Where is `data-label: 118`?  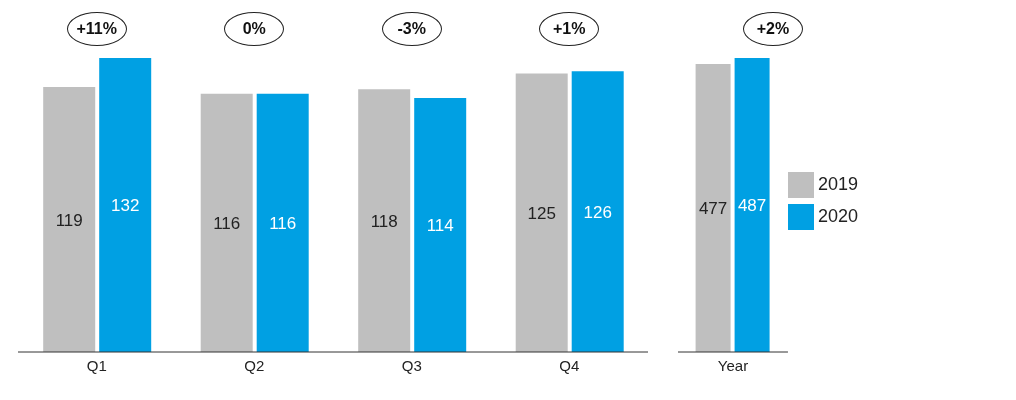
data-label: 118 is located at coordinates (384, 221).